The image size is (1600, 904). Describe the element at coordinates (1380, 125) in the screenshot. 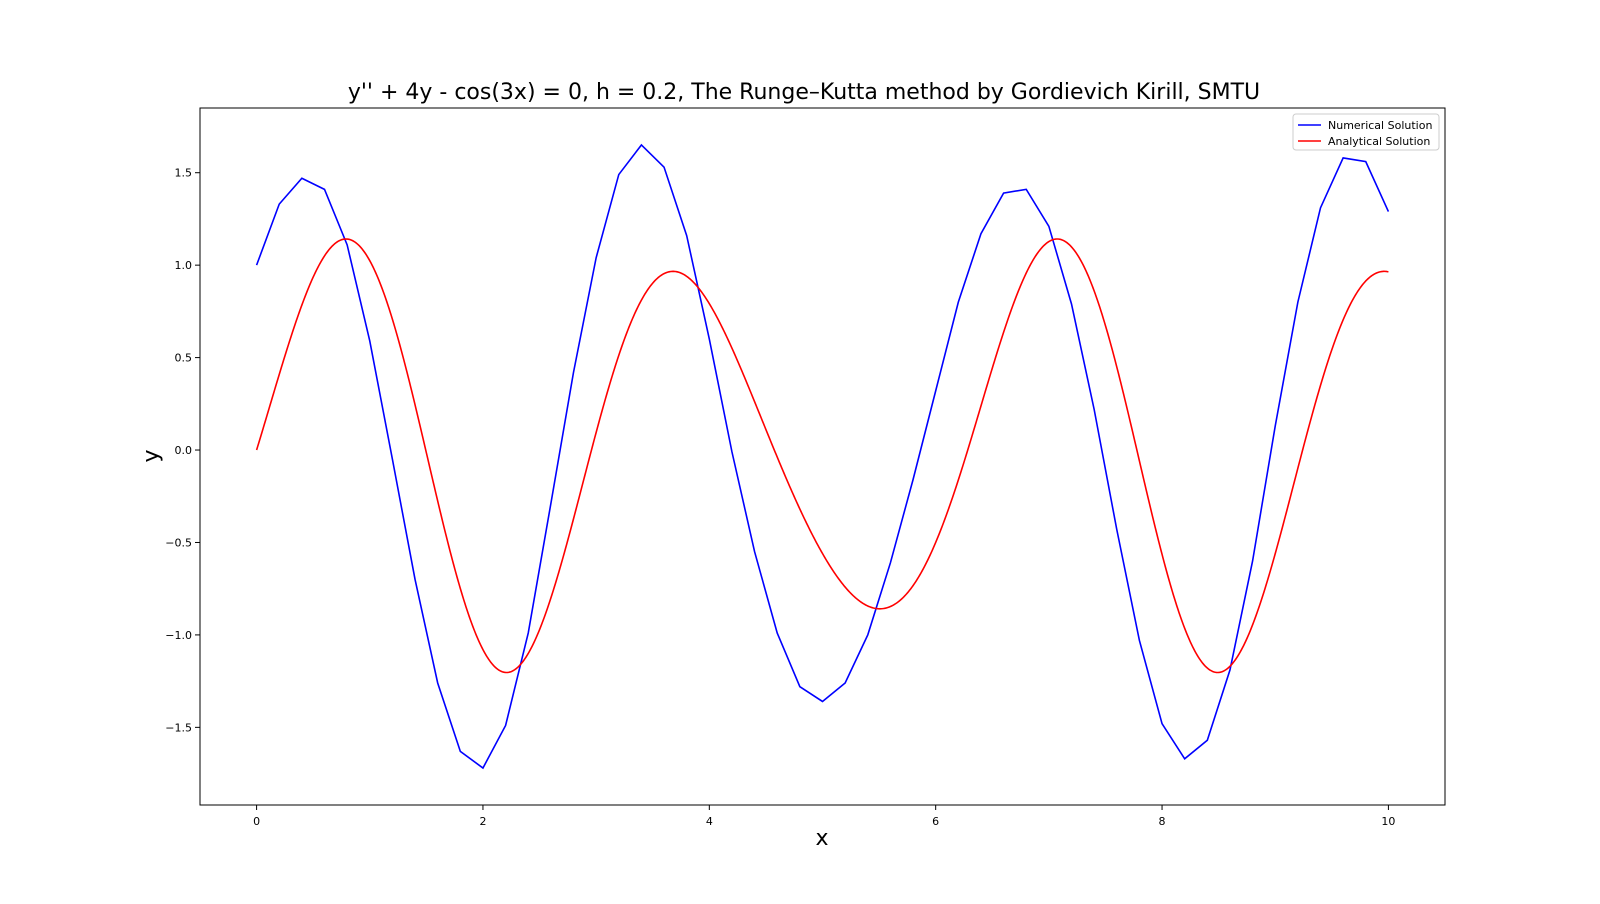

I see `legend-label: Numerical Solution` at that location.